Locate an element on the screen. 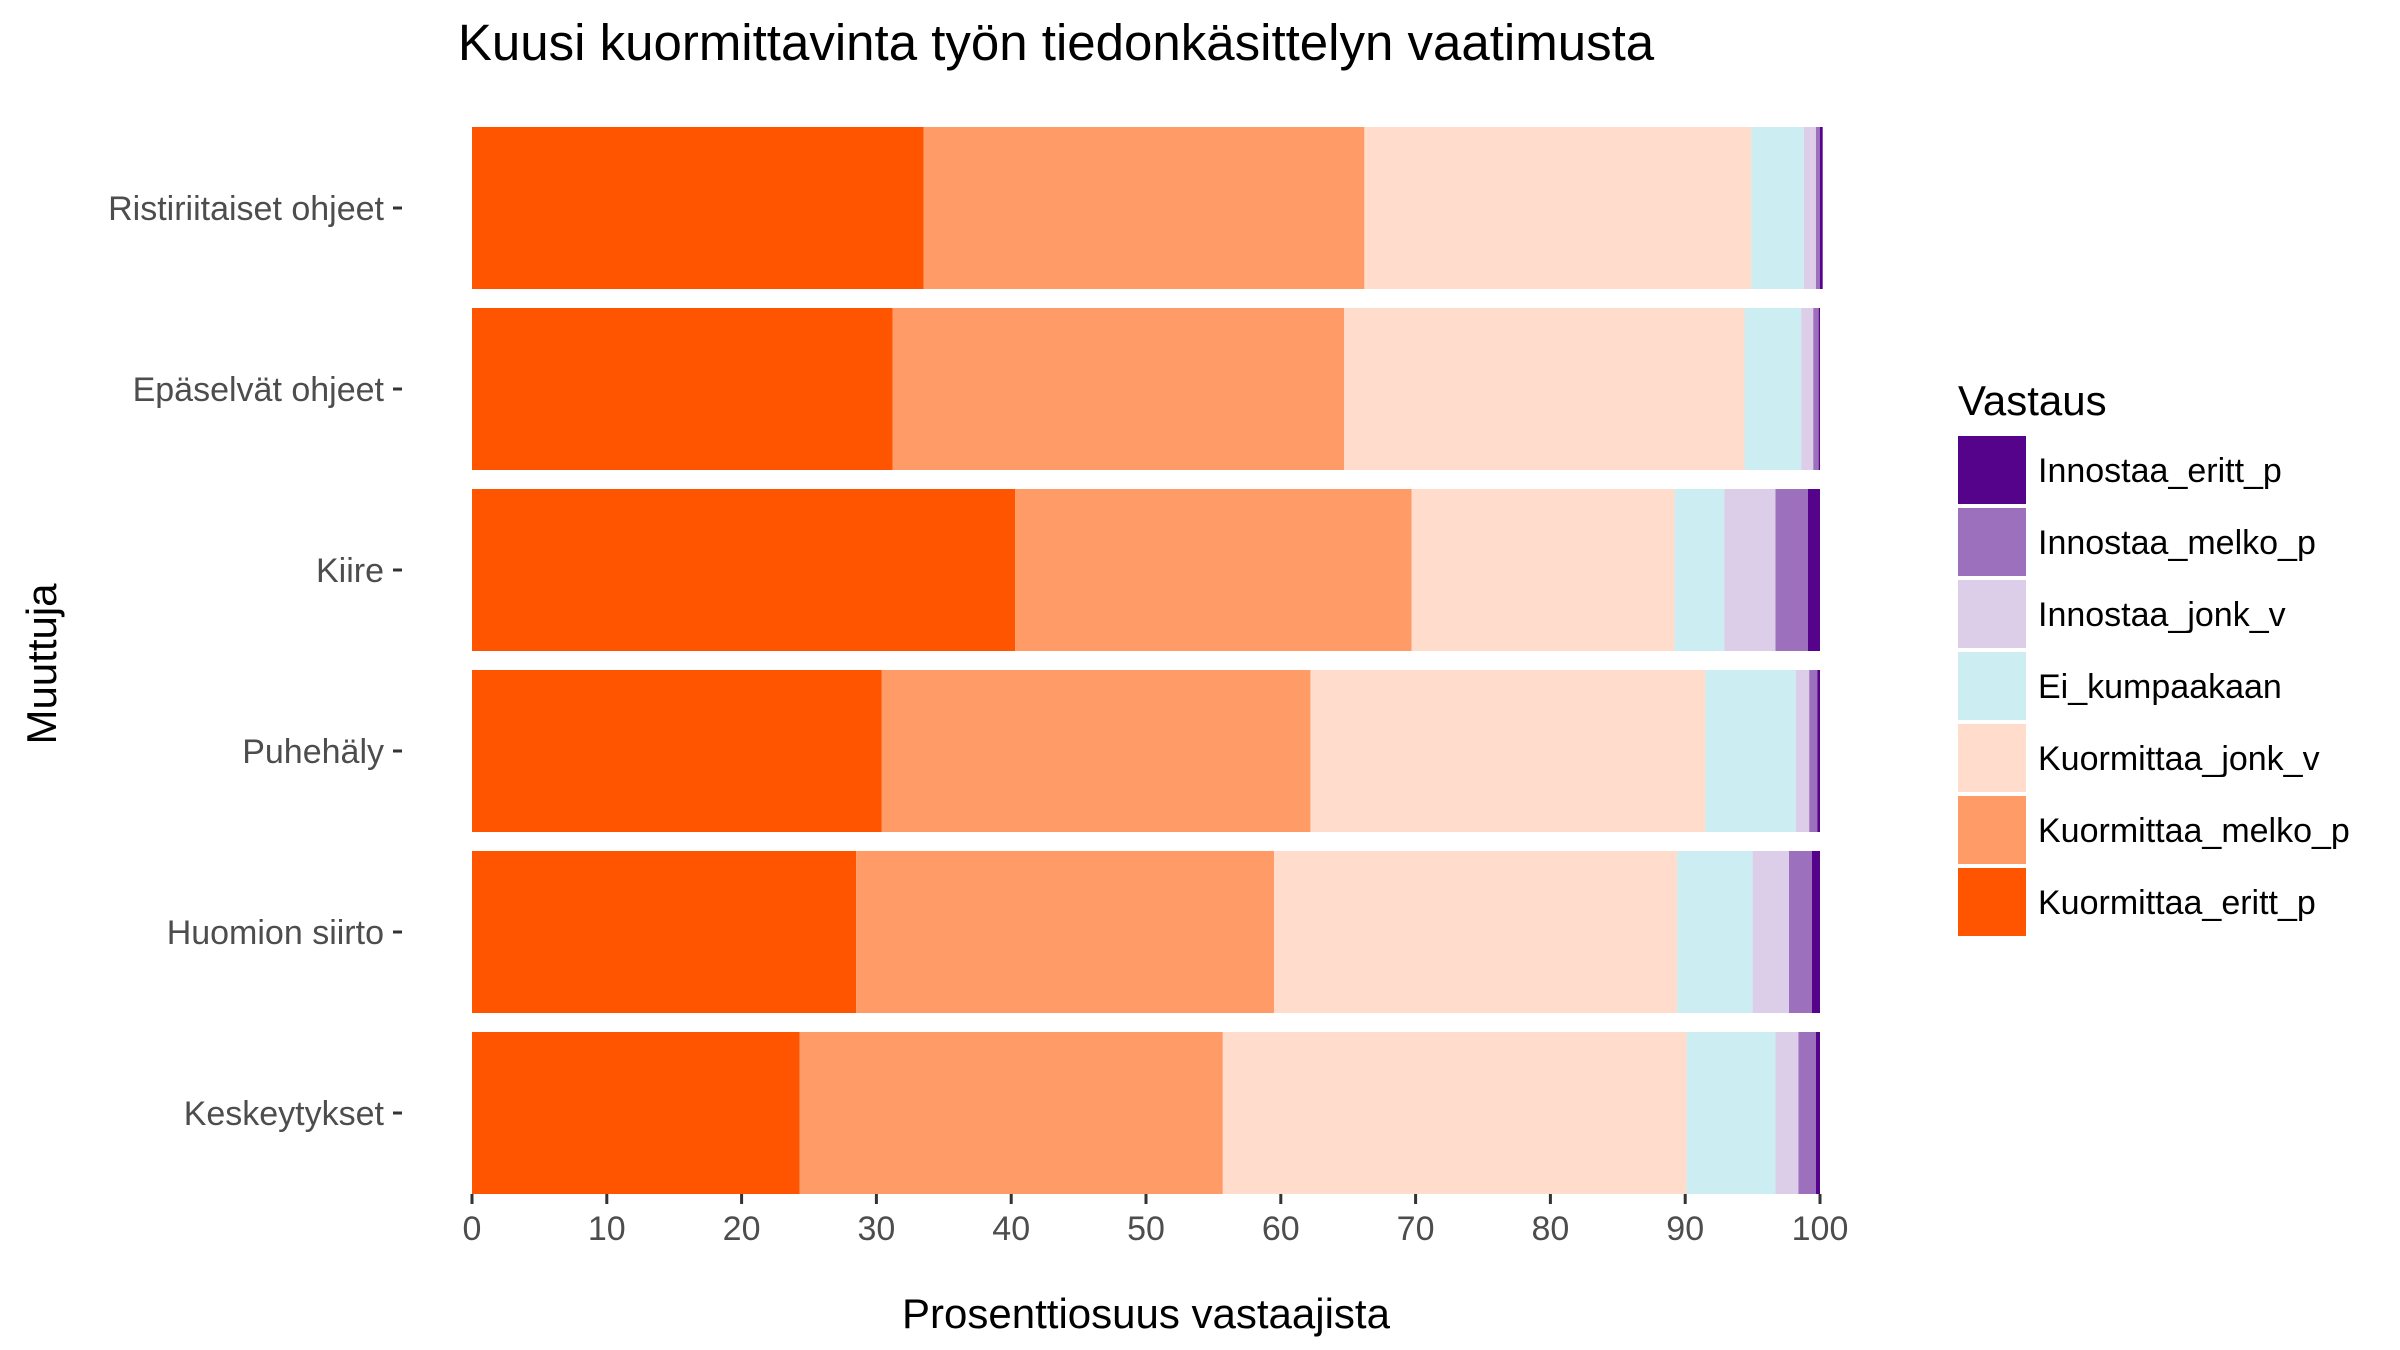 This screenshot has height=1350, width=2400. bar-puhehaly-innostaa-jonk-v is located at coordinates (1802, 751).